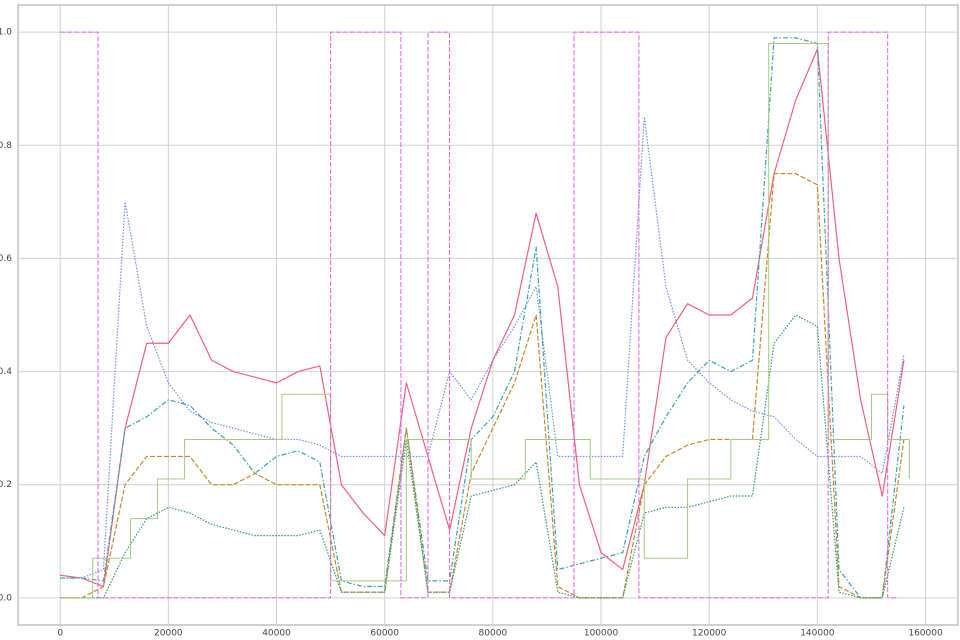  Describe the element at coordinates (925, 634) in the screenshot. I see `x-tick-label: 160000` at that location.